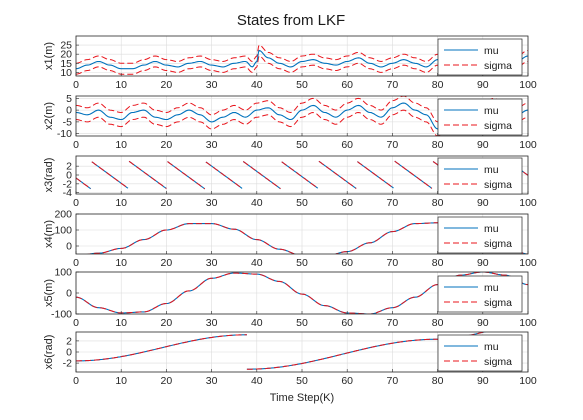 This screenshot has width=583, height=420. I want to click on y-tick-label: 100, so click(63, 231).